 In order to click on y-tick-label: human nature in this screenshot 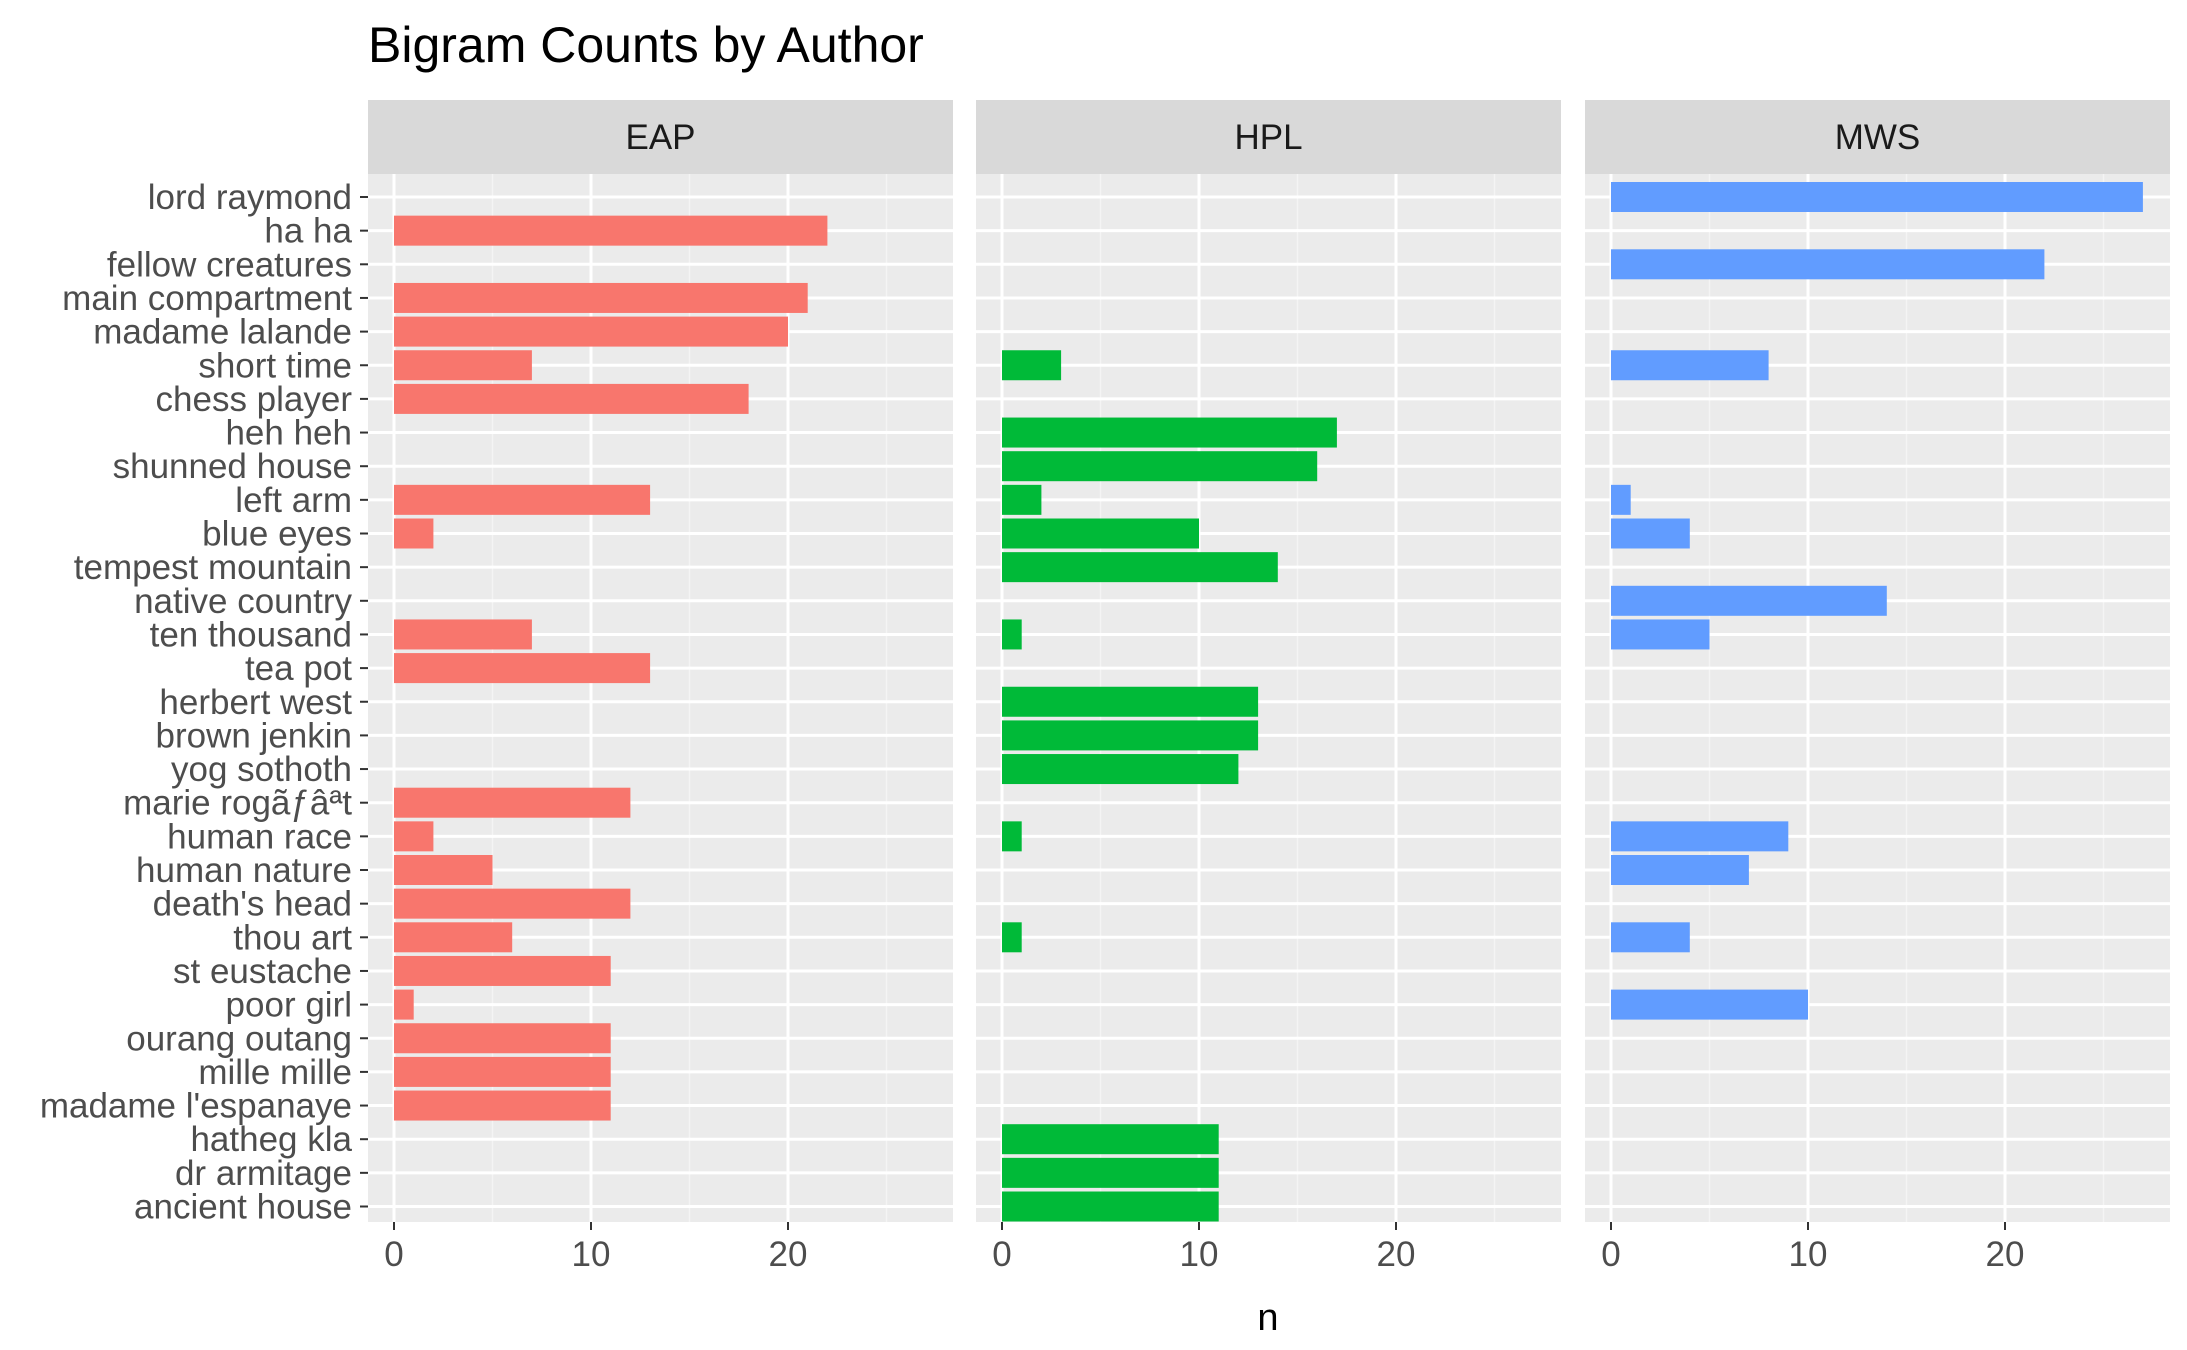, I will do `click(244, 870)`.